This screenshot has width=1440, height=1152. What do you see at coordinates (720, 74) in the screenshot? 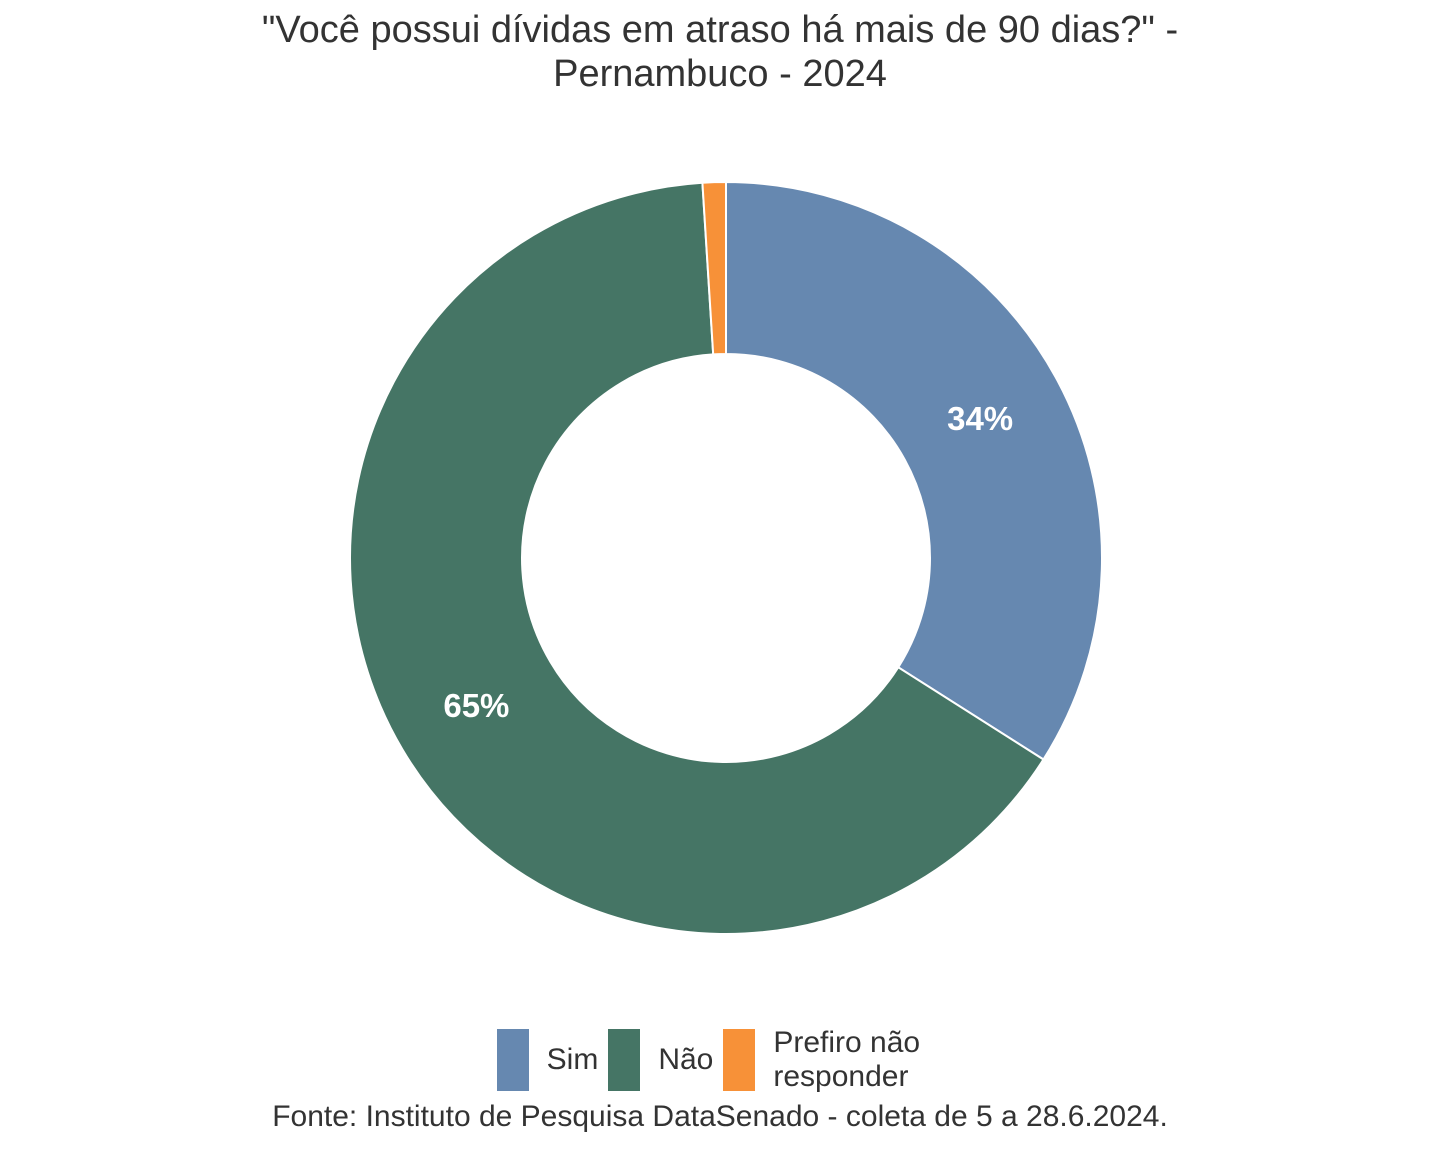
I see `chart-title-line-2: Pernambuco - 2024` at bounding box center [720, 74].